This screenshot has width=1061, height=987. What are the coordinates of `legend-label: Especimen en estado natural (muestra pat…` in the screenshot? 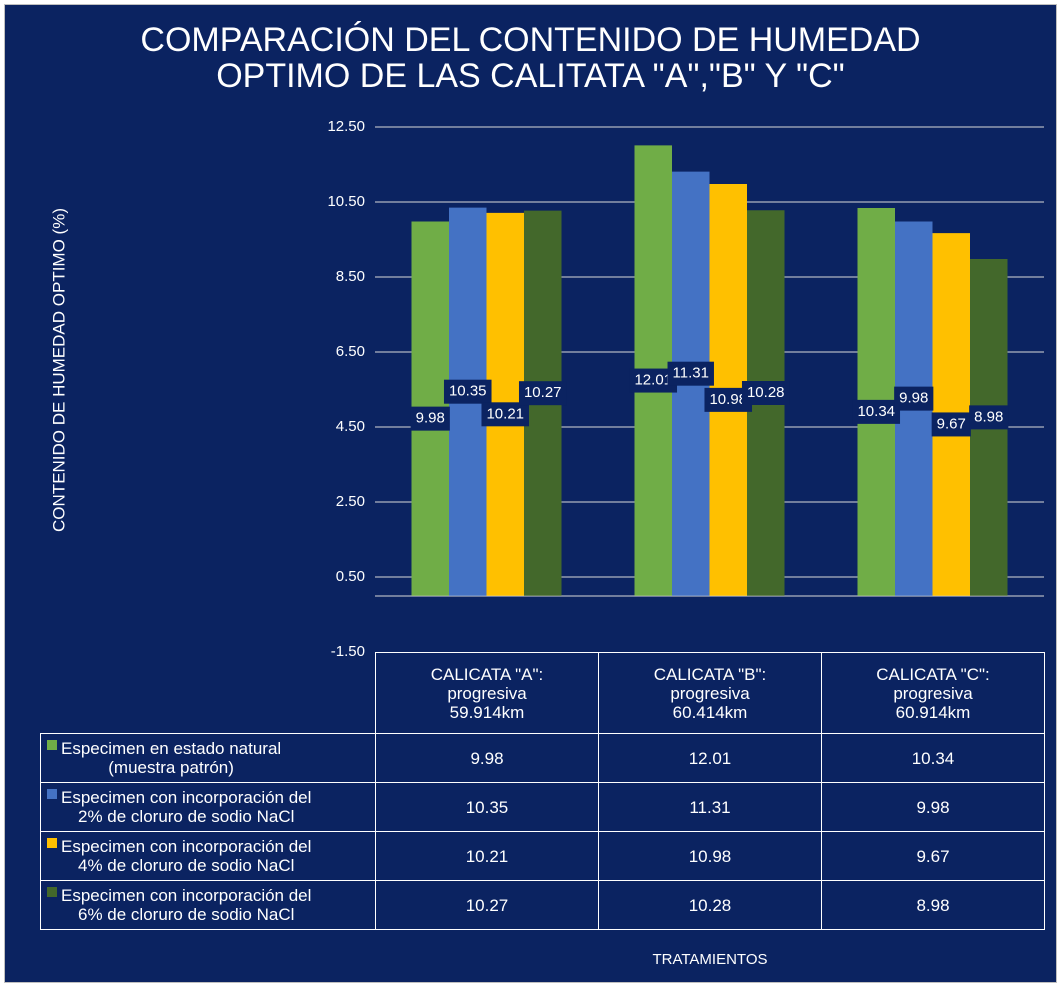 It's located at (171, 758).